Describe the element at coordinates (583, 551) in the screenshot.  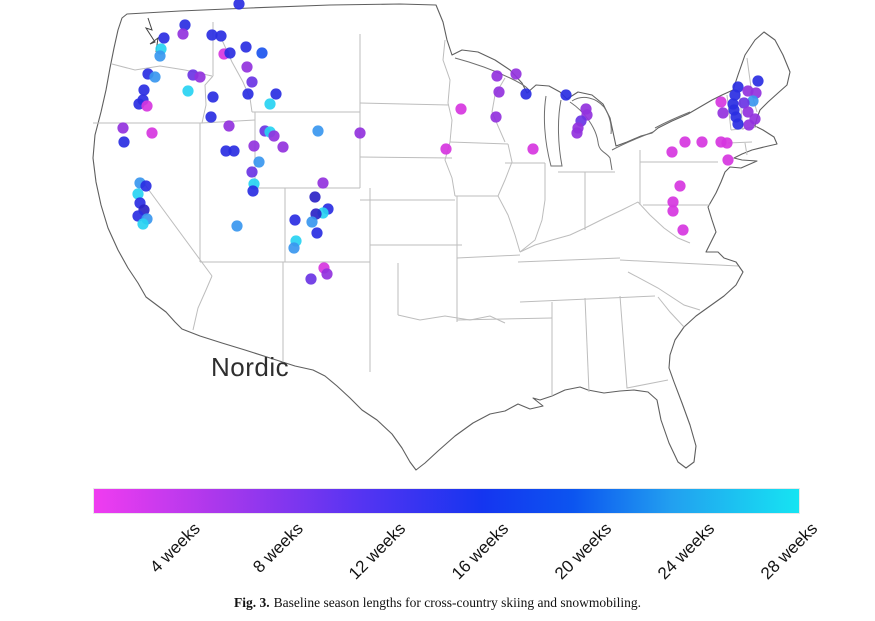
I see `colorbar-tick-label: 20 weeks` at that location.